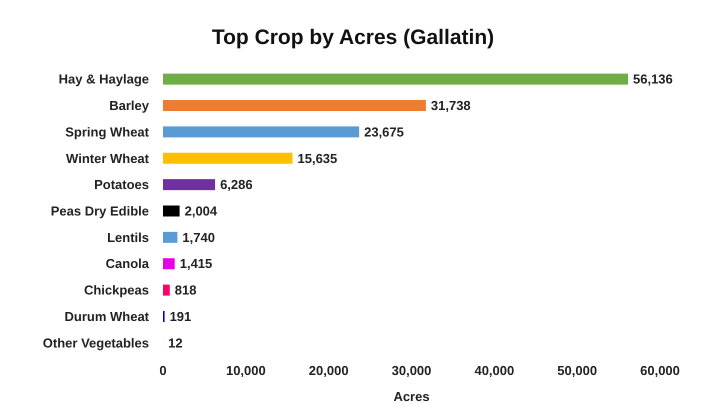 This screenshot has width=706, height=414. What do you see at coordinates (577, 370) in the screenshot?
I see `x-tick-label: 50,000` at bounding box center [577, 370].